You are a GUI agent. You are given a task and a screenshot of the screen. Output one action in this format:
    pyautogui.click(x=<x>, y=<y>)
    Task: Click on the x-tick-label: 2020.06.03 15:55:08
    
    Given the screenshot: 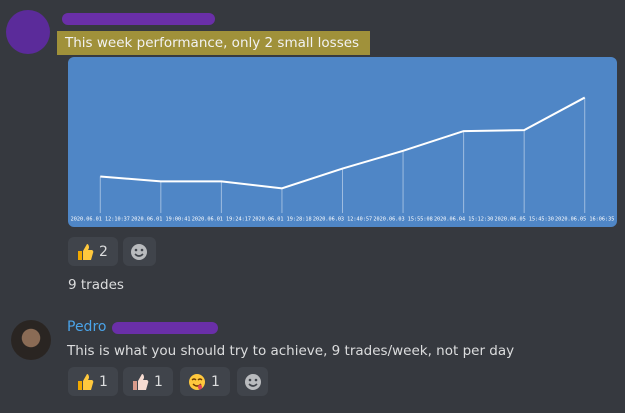 What is the action you would take?
    pyautogui.click(x=402, y=220)
    